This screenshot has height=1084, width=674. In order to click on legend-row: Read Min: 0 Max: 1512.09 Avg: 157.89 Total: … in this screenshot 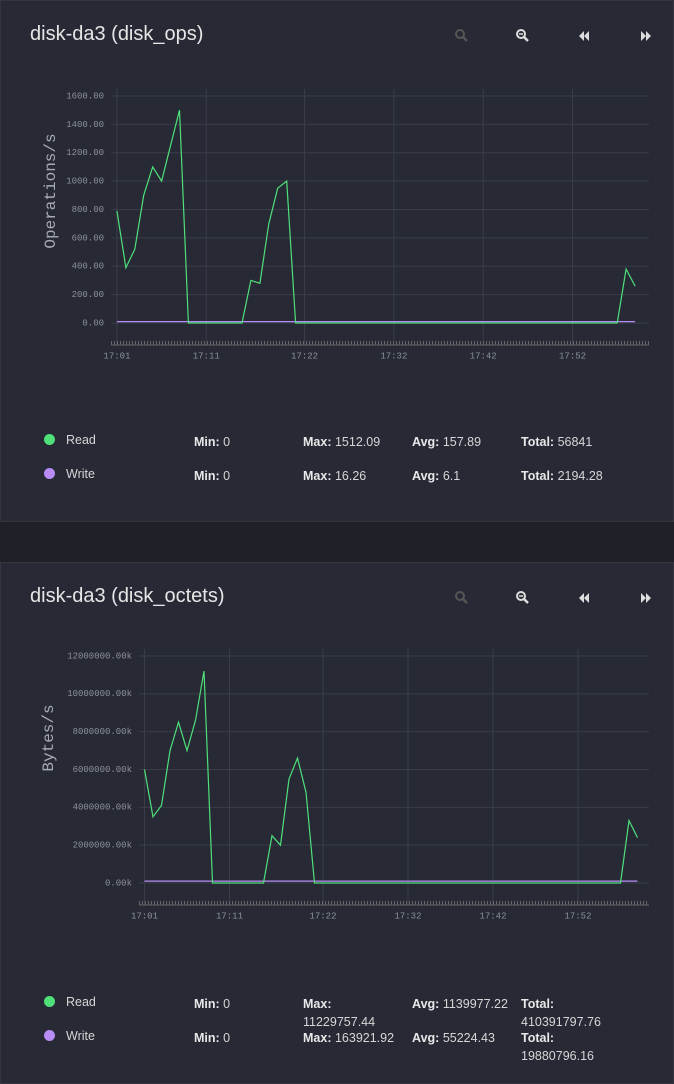, I will do `click(337, 450)`.